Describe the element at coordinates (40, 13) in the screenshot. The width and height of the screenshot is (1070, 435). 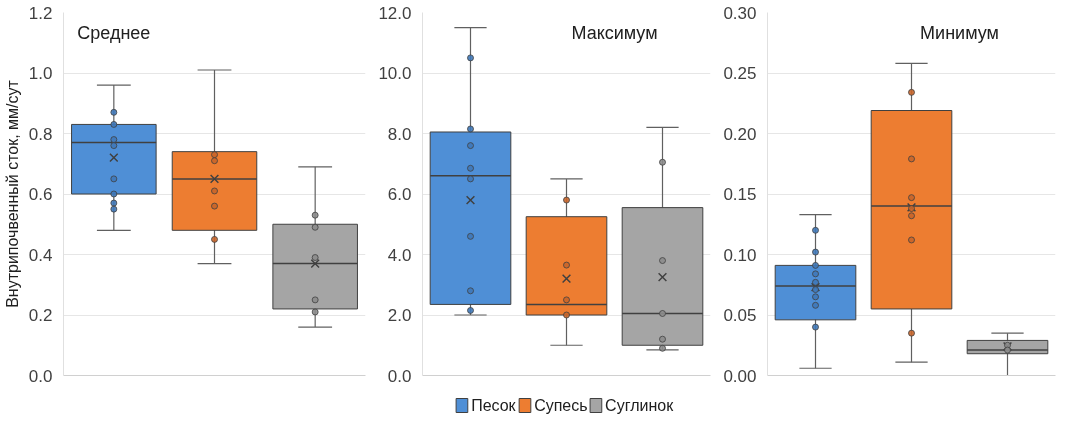
I see `y-tick-label: 1.2` at that location.